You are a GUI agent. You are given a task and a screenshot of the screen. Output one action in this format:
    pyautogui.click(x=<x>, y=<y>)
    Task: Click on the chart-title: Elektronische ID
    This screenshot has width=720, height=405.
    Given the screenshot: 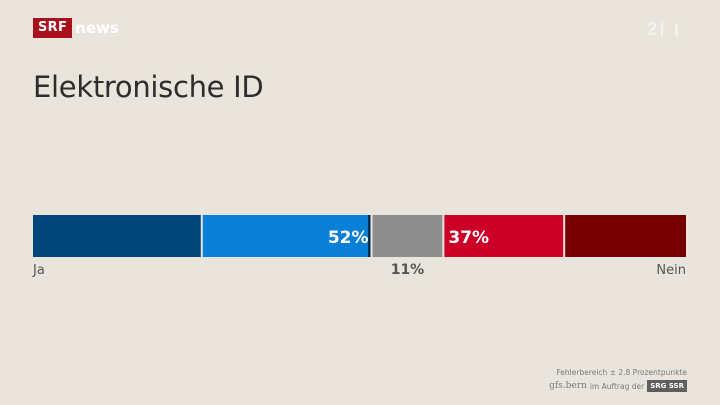 What is the action you would take?
    pyautogui.click(x=148, y=87)
    